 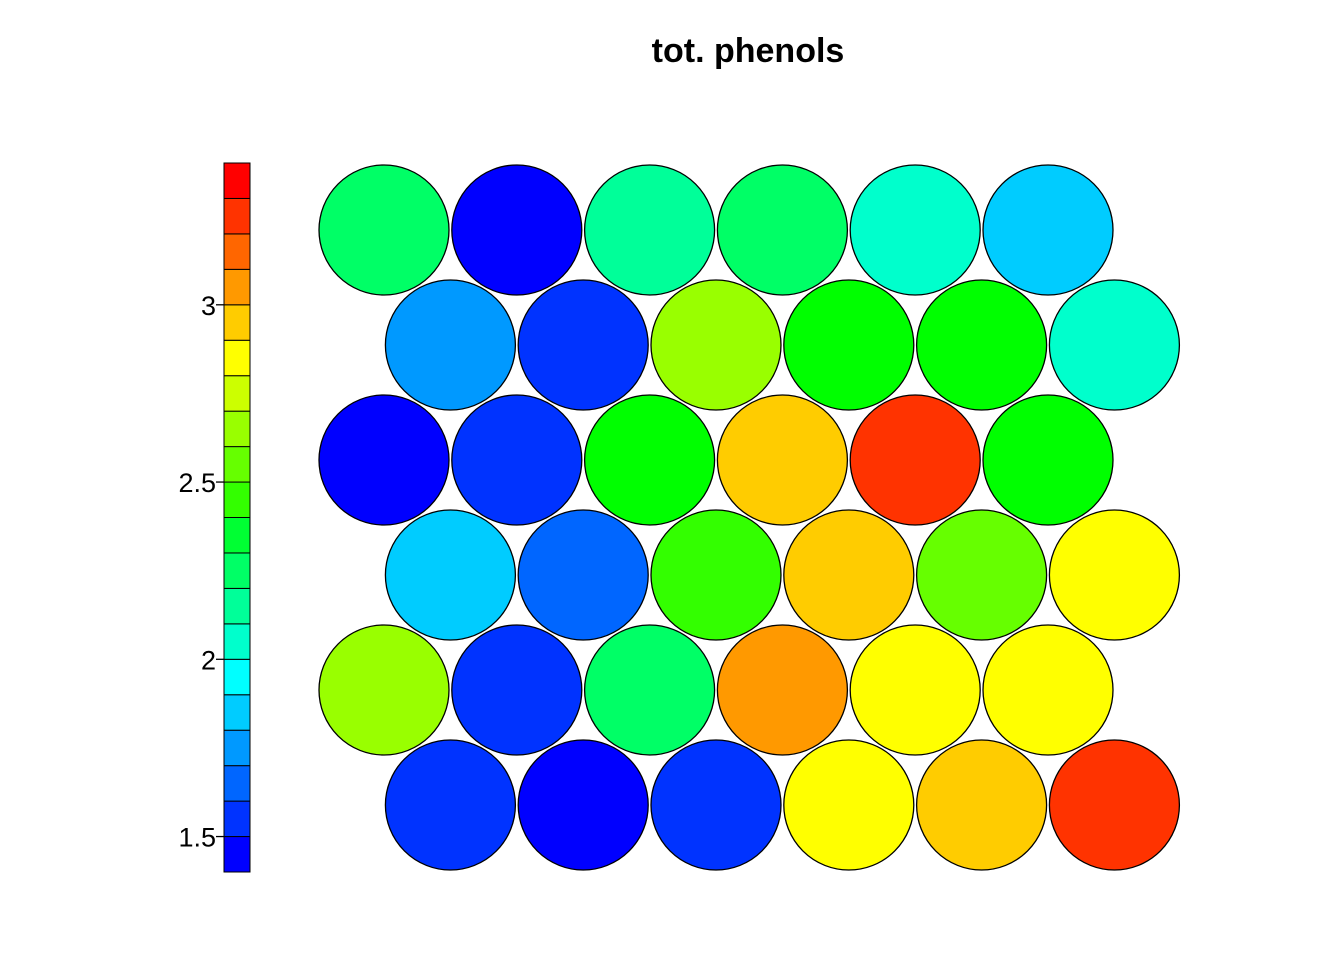 What do you see at coordinates (748, 51) in the screenshot?
I see `chart-title: tot. phenols` at bounding box center [748, 51].